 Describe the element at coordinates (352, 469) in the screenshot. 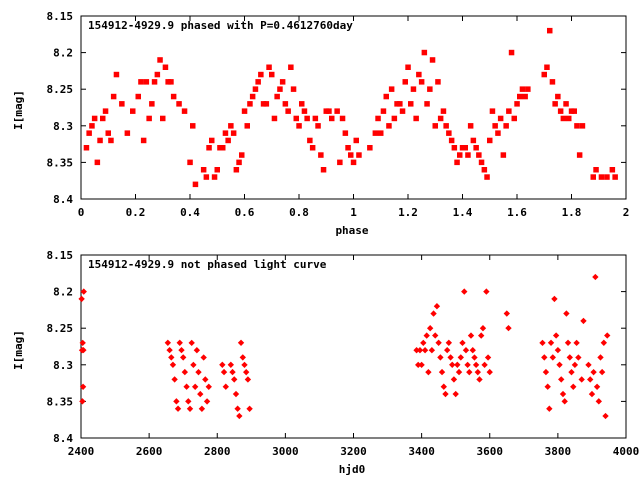

I see `unphased-x-axis-label: hjd0` at that location.